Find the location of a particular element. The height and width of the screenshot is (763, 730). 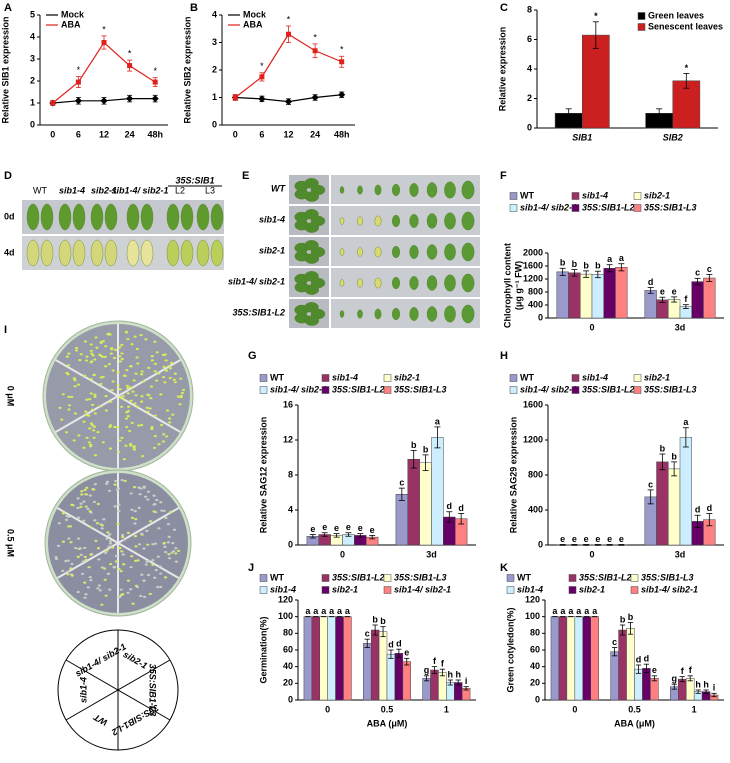

row-label: sib1-4 is located at coordinates (272, 219).